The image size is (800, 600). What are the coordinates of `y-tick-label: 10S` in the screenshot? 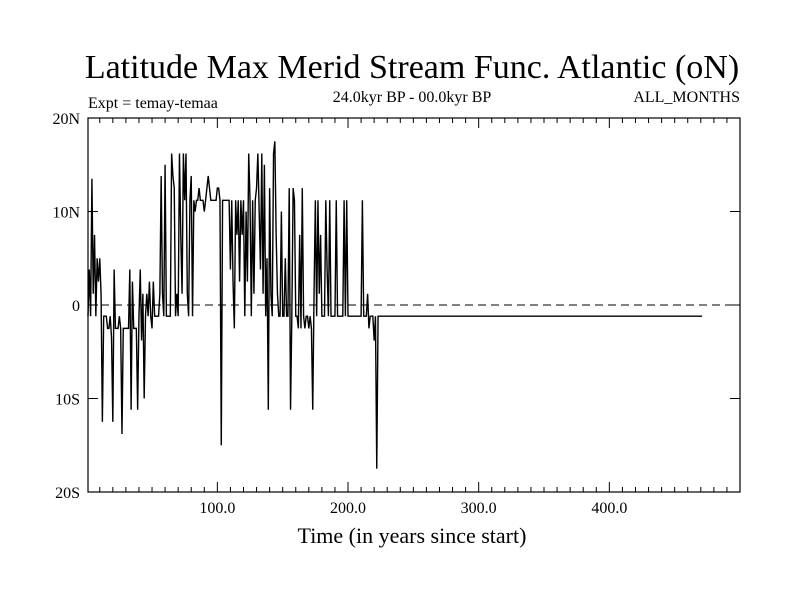 It's located at (67, 400).